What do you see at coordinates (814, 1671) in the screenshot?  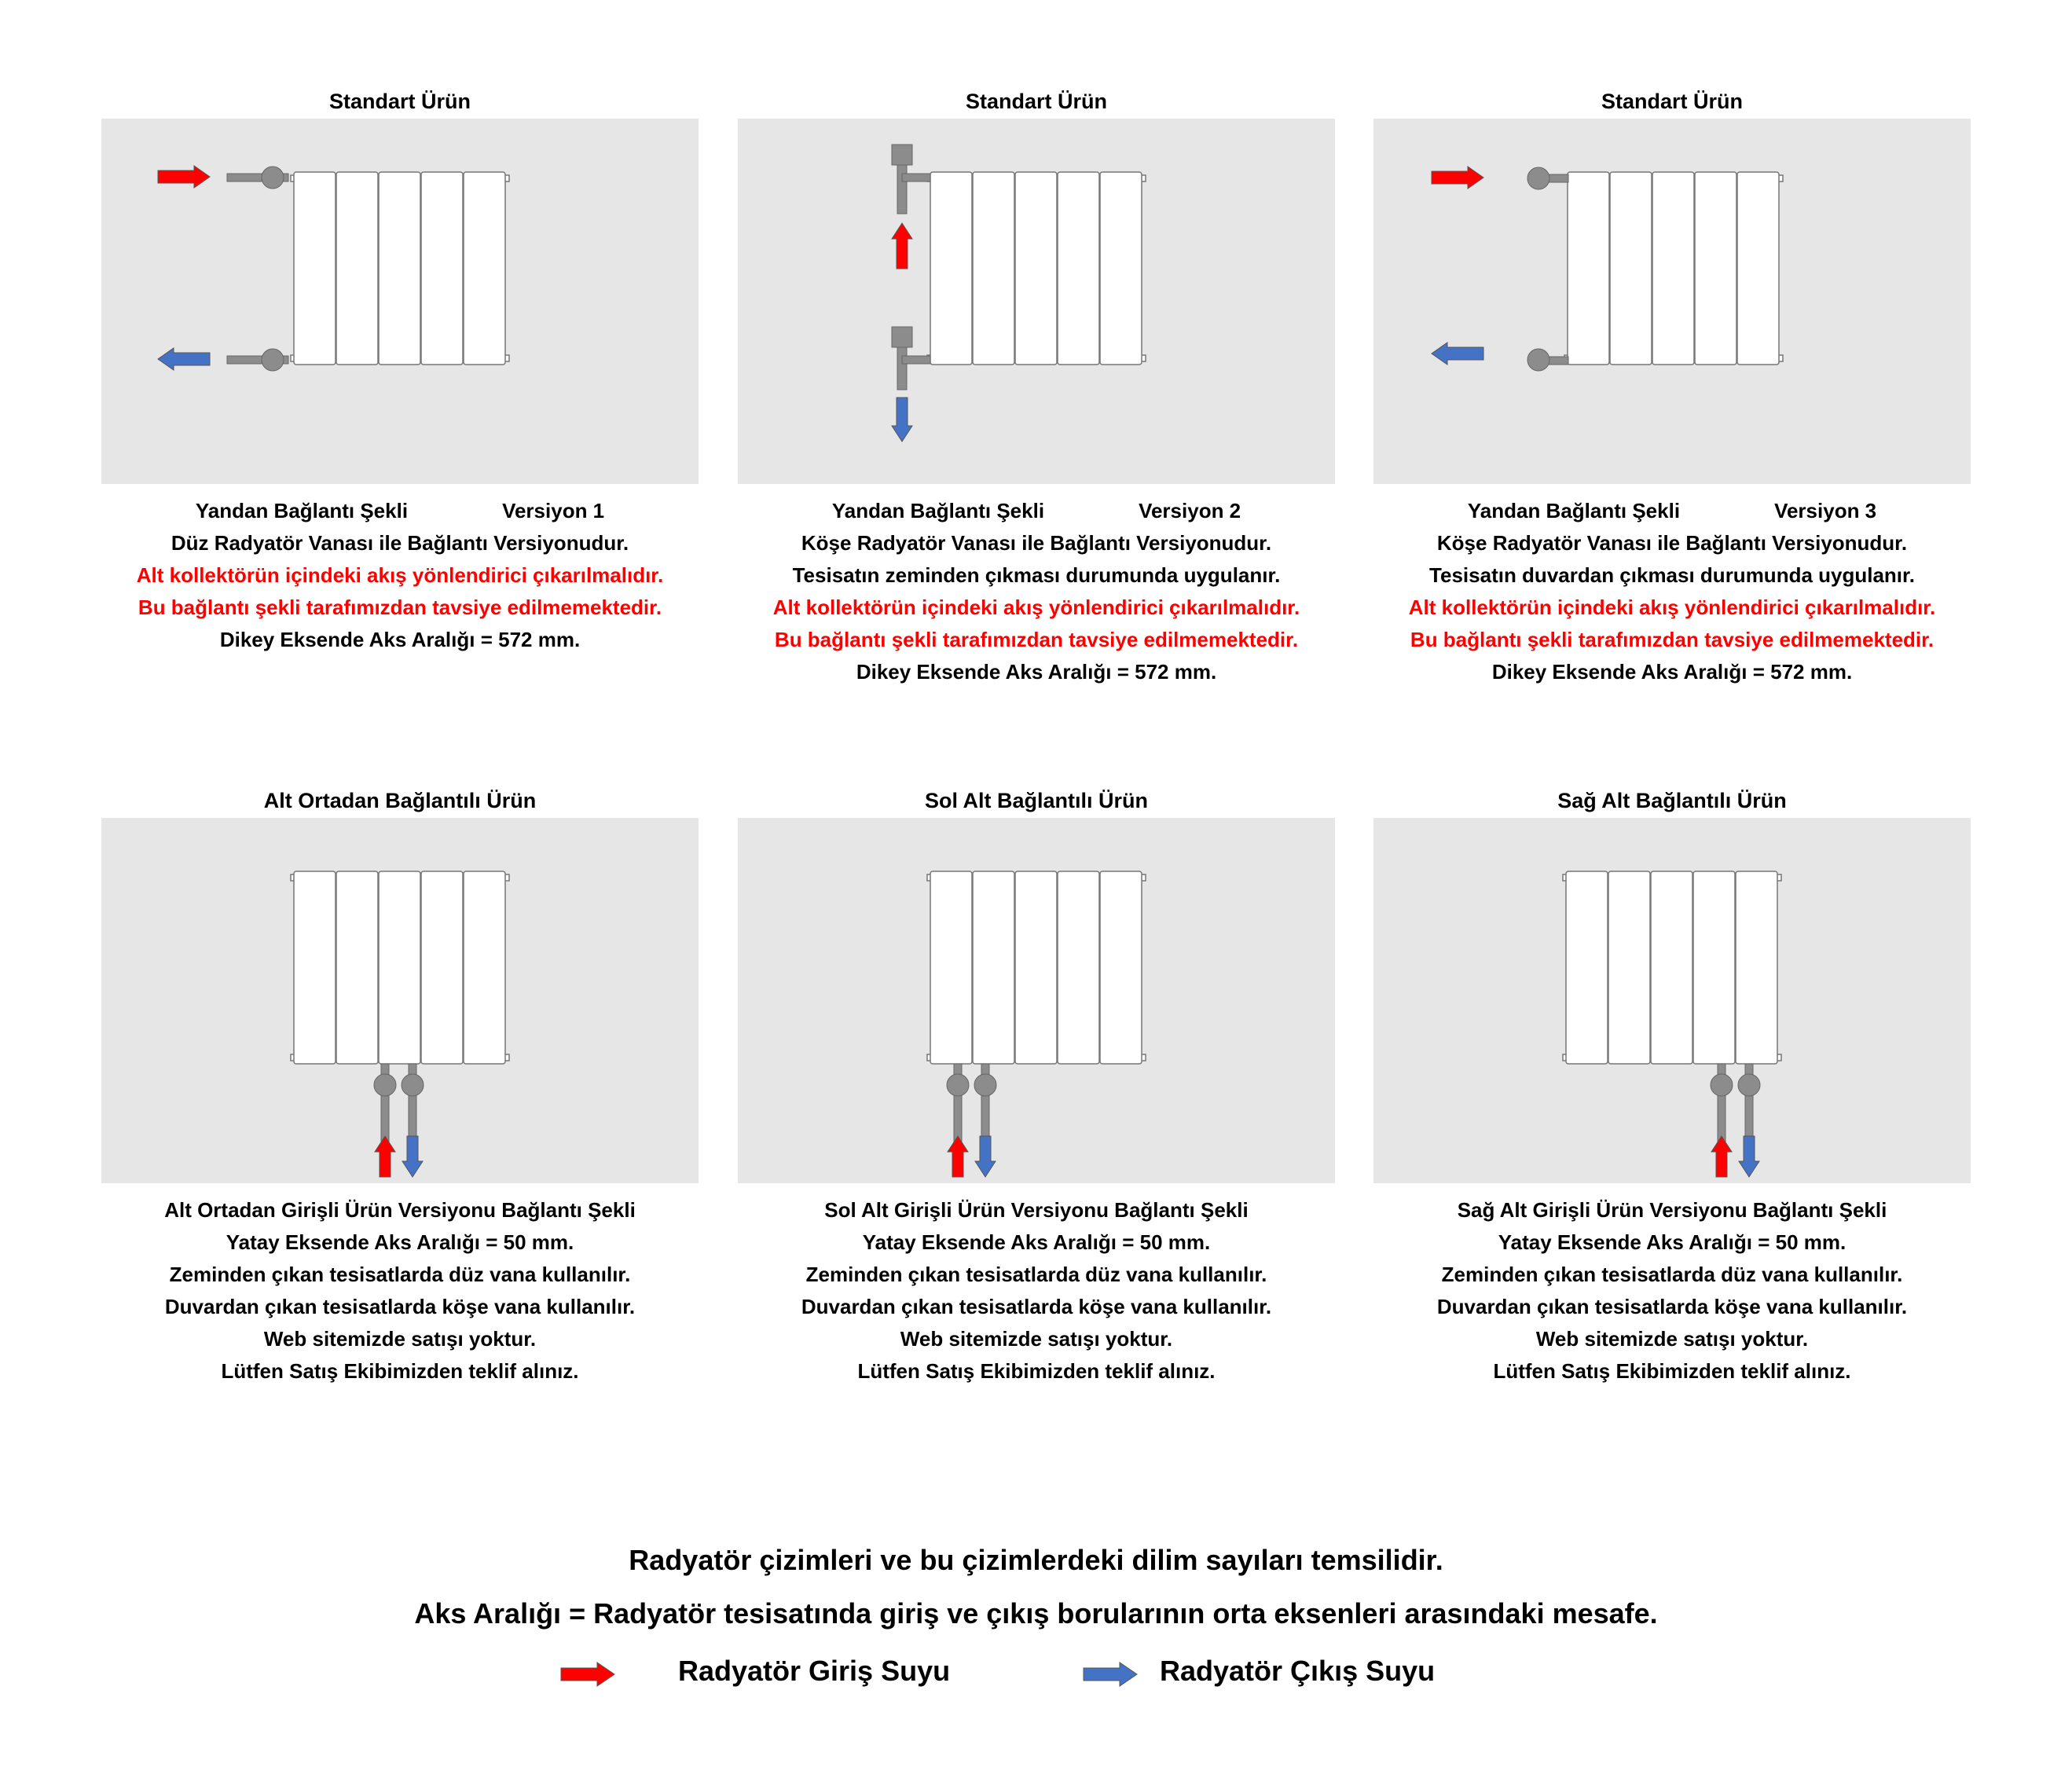 I see `legend-inlet-label: Radyatör Giriş Suyu` at bounding box center [814, 1671].